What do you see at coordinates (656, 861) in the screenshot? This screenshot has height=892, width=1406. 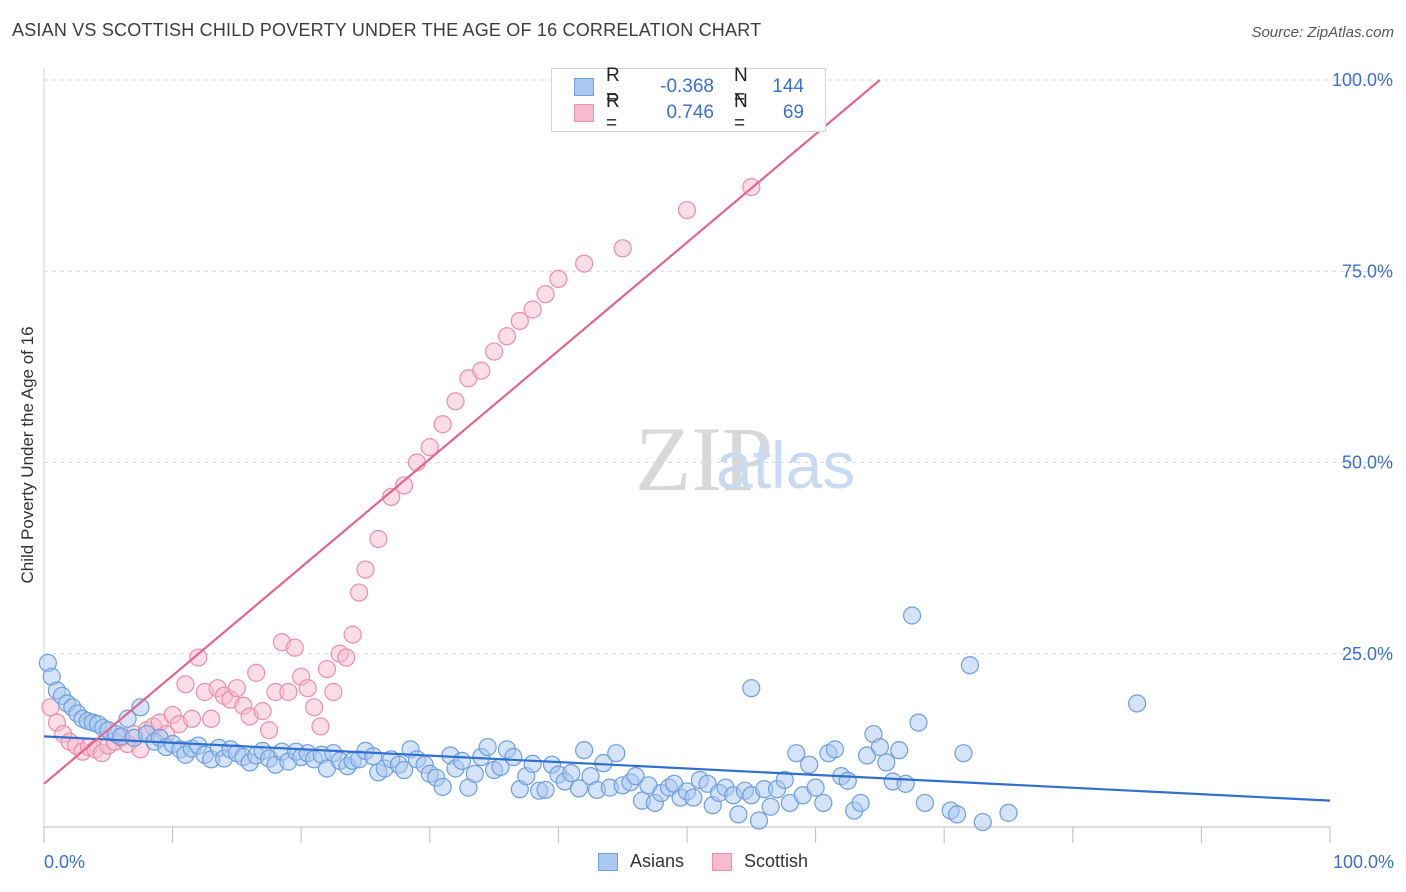 I see `legend-label-asians: Asians` at bounding box center [656, 861].